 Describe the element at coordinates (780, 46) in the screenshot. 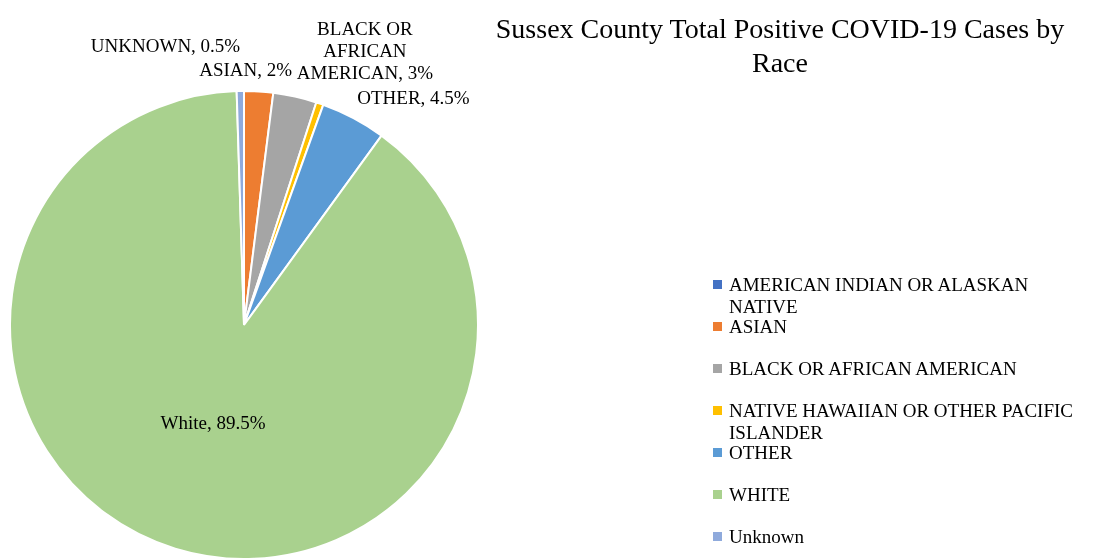

I see `chart-title: Sussex County Total Positive COVID-19 Cases by Race` at that location.